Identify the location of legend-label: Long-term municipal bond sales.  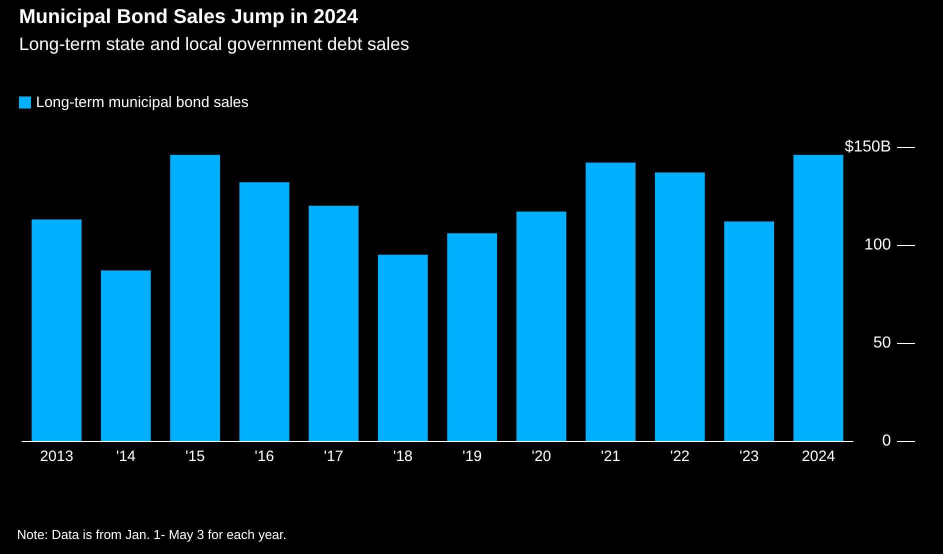
(142, 102).